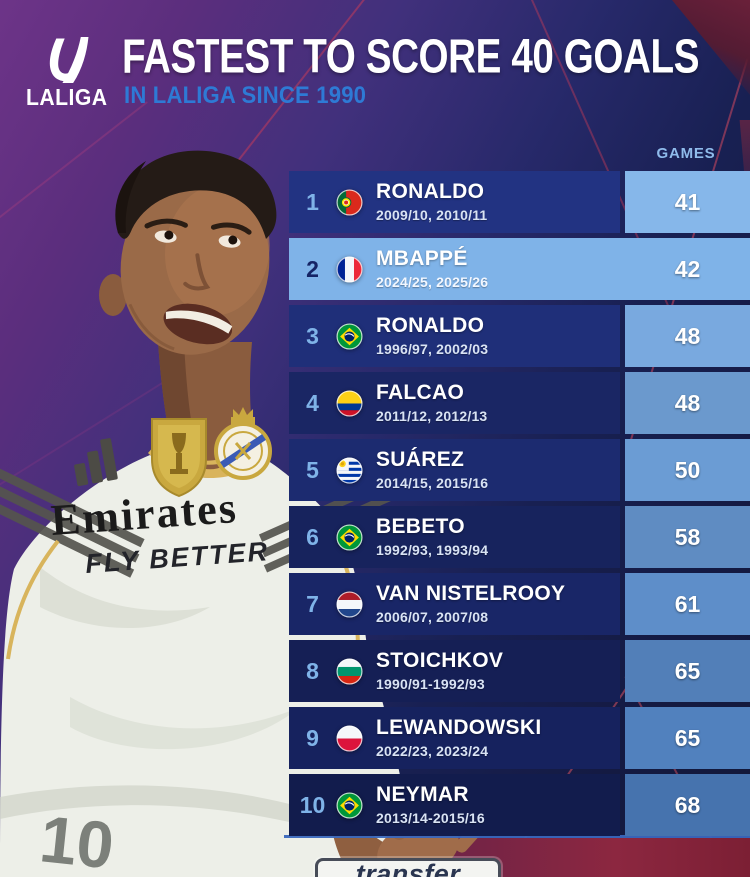  I want to click on laliga-logo-icon, so click(69, 60).